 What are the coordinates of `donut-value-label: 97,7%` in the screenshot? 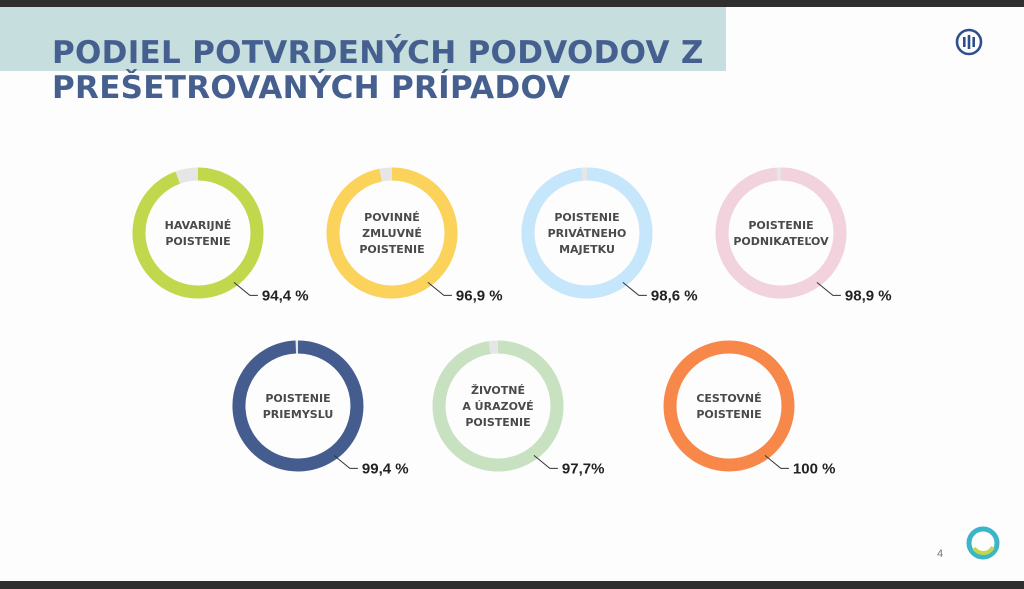 It's located at (583, 468).